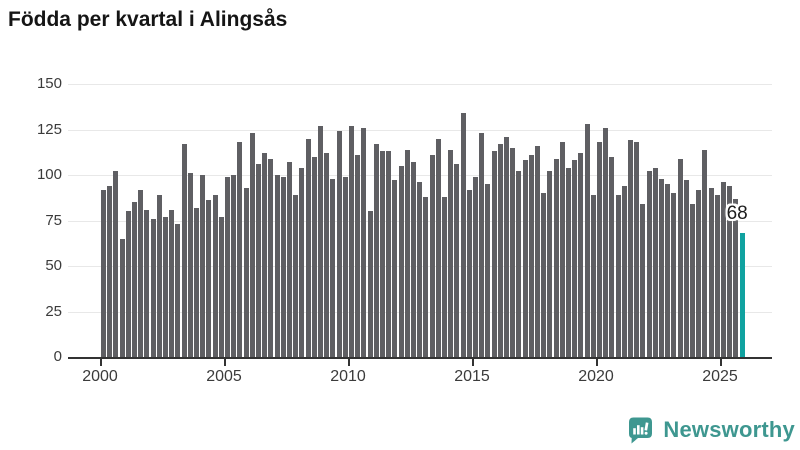 This screenshot has width=800, height=450. Describe the element at coordinates (575, 258) in the screenshot. I see `bar-2019-q1` at that location.